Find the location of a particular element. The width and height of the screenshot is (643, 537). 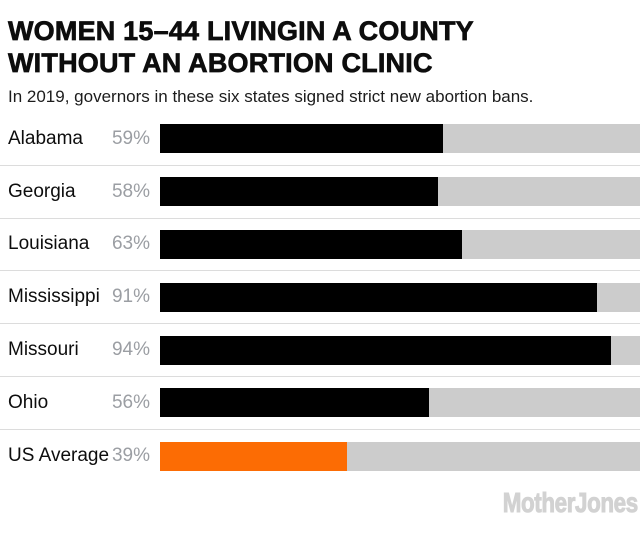

category-label: Missouri is located at coordinates (43, 350).